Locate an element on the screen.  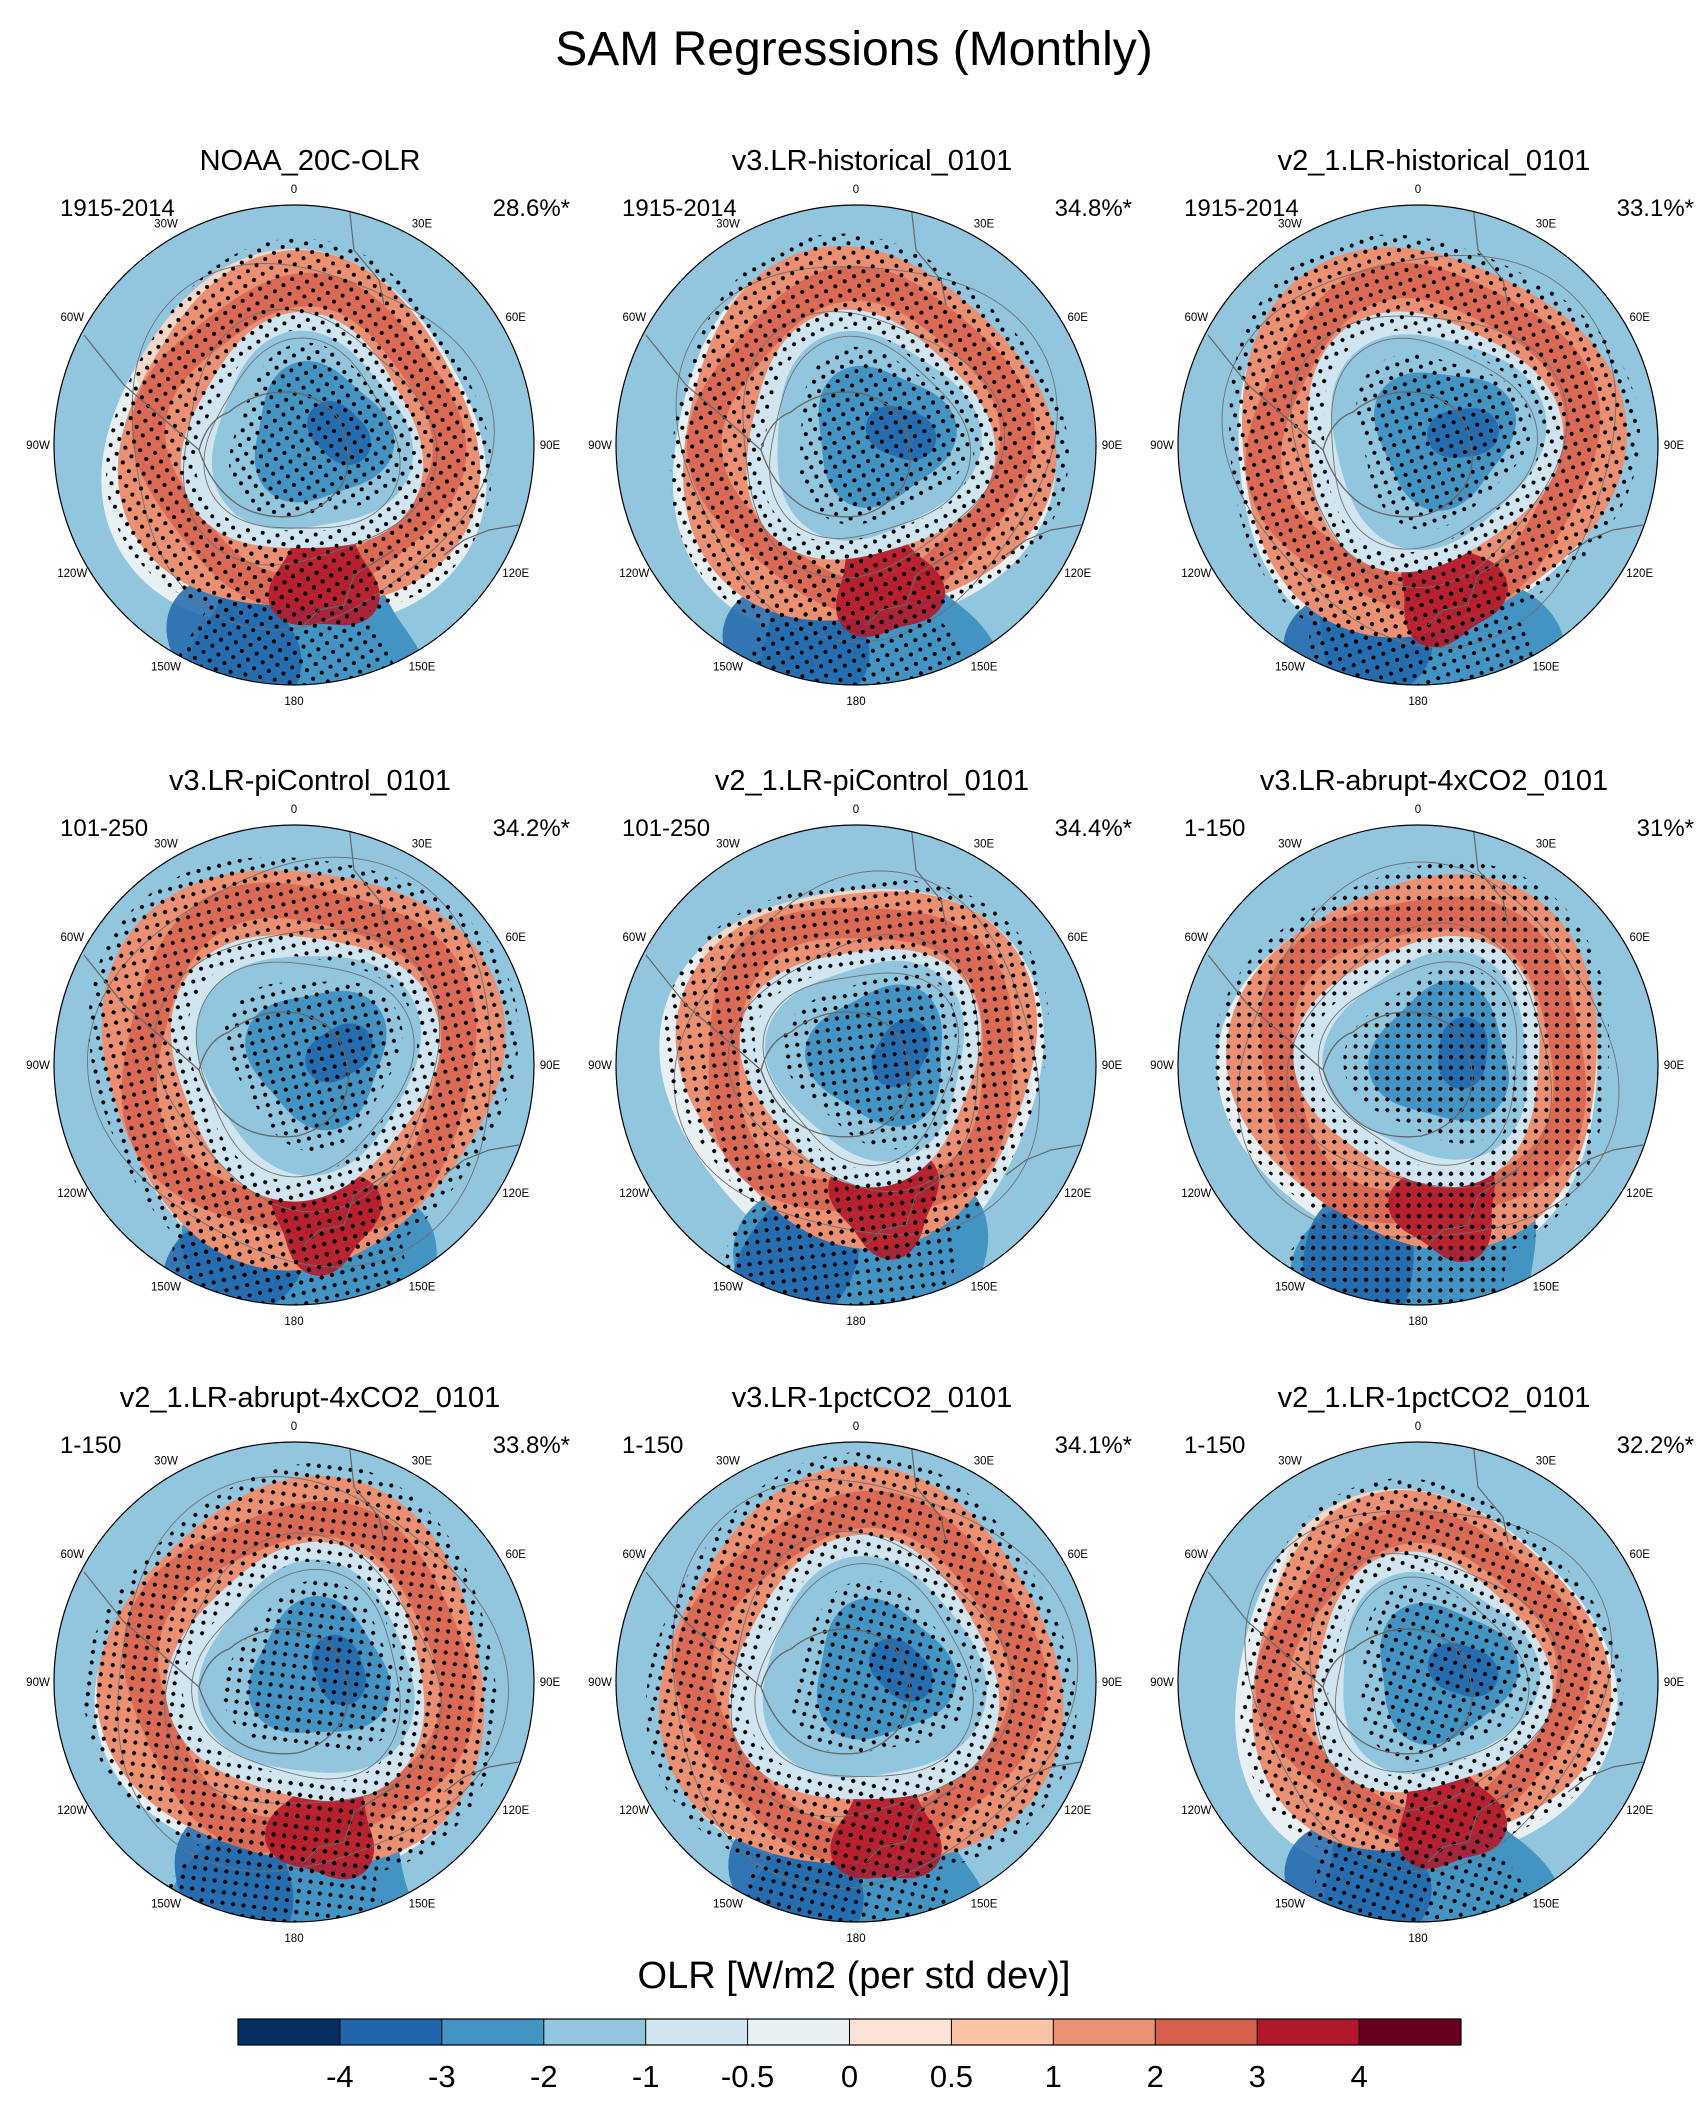
panel-title: v2_1.LR-piControl_0101 is located at coordinates (872, 781).